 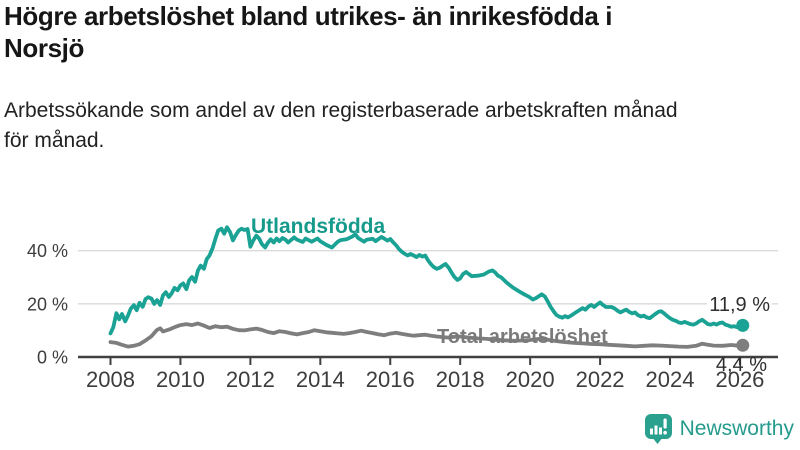 I want to click on end-value-label-utlandsfodda: 11,9 %, so click(x=739, y=305).